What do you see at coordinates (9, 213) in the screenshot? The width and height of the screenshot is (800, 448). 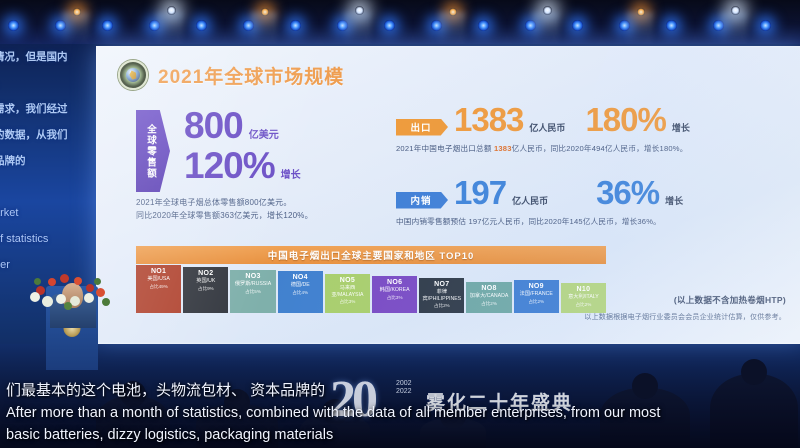 I see `left-screen-text-line: arket` at bounding box center [9, 213].